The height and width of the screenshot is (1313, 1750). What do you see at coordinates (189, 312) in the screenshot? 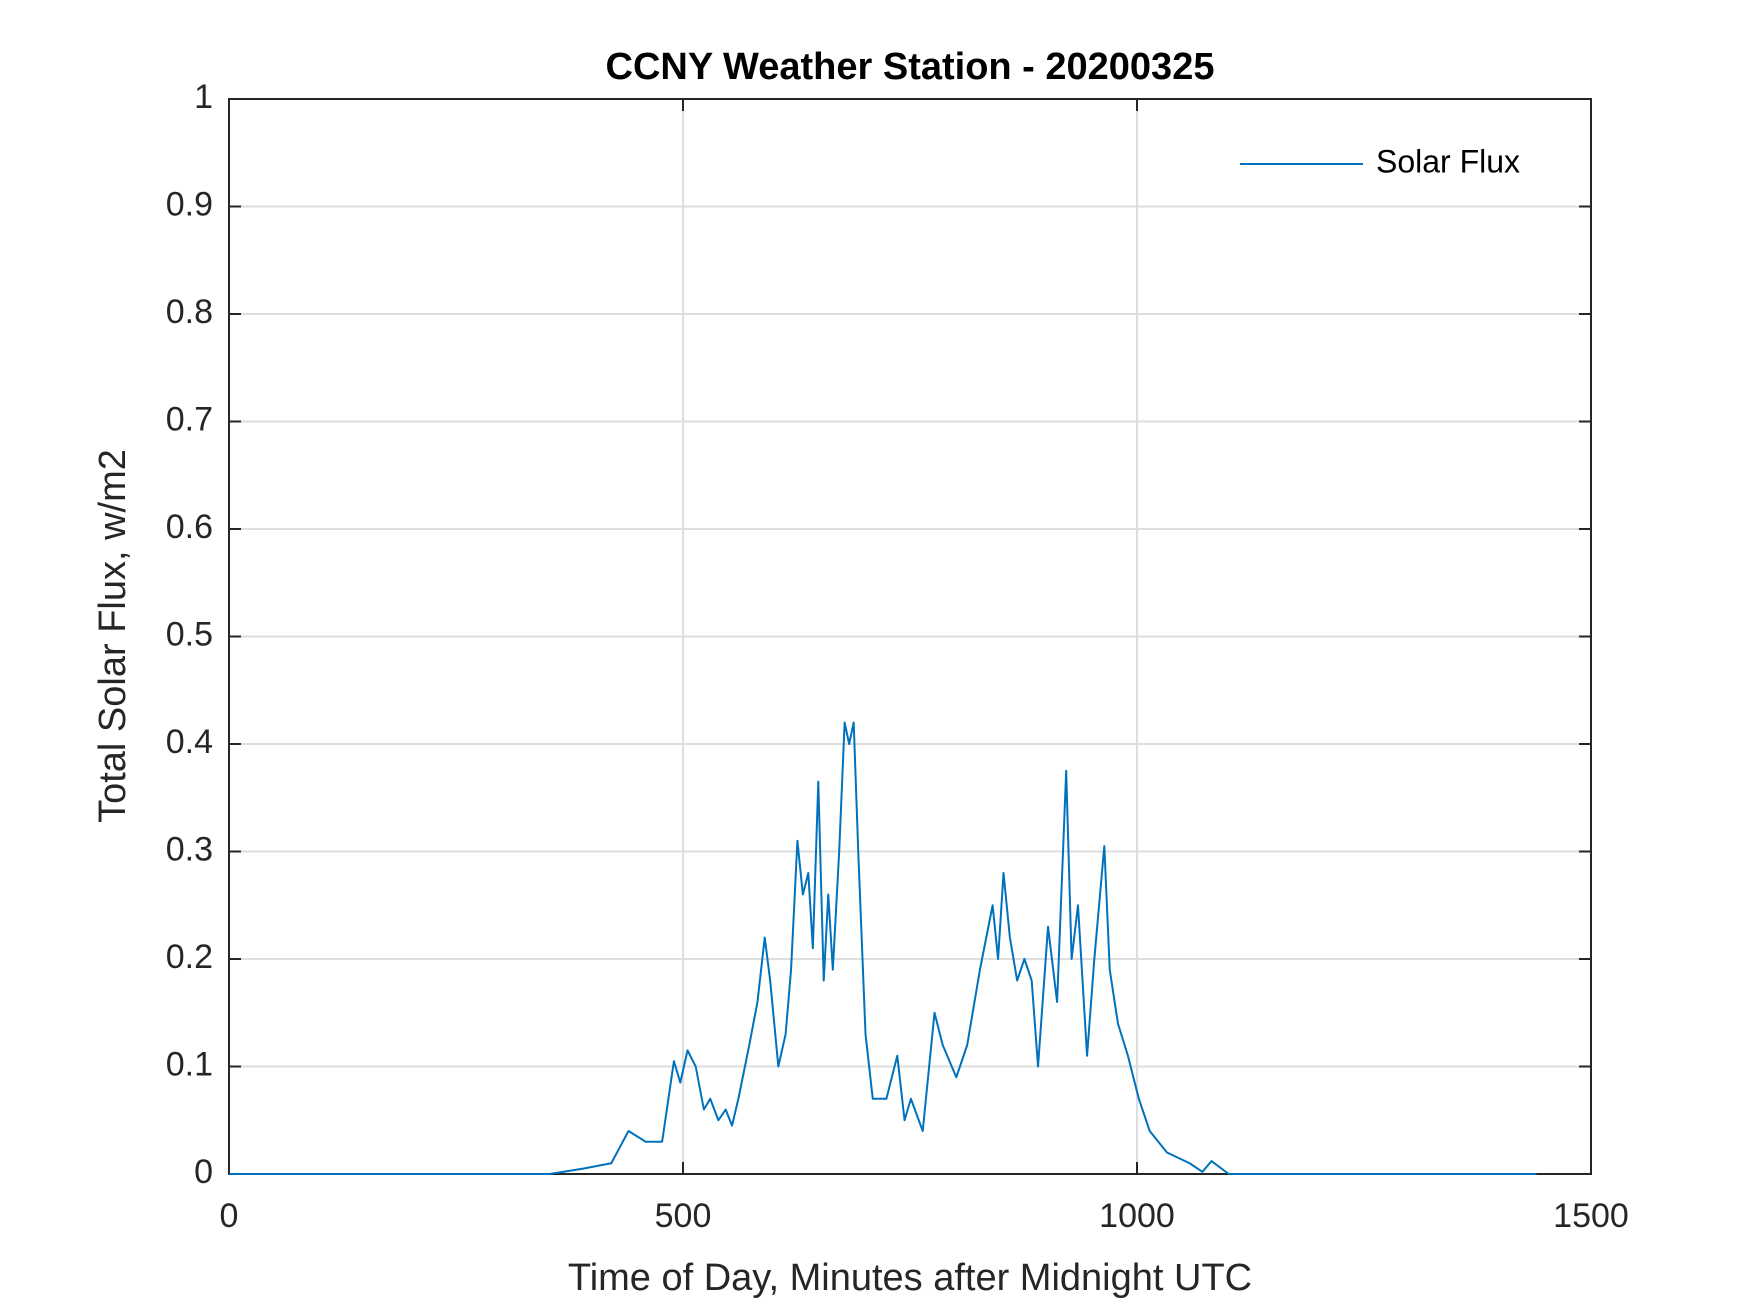
I see `y-tick-label: 0.8` at bounding box center [189, 312].